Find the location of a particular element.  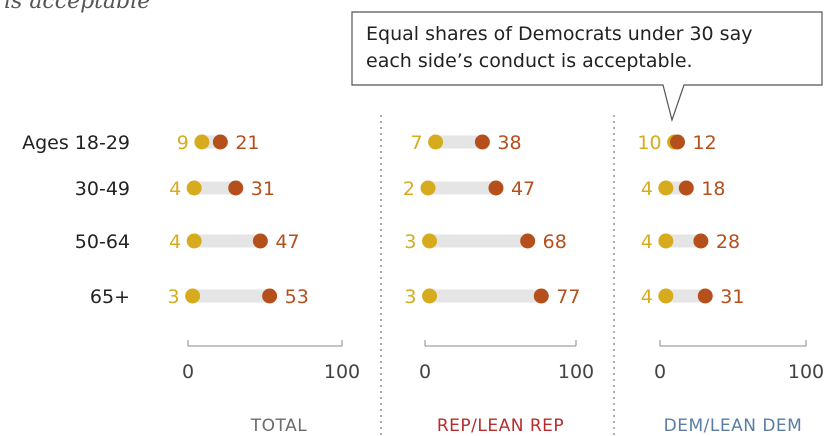

panel-label: DEM/LEAN DEM is located at coordinates (733, 426).